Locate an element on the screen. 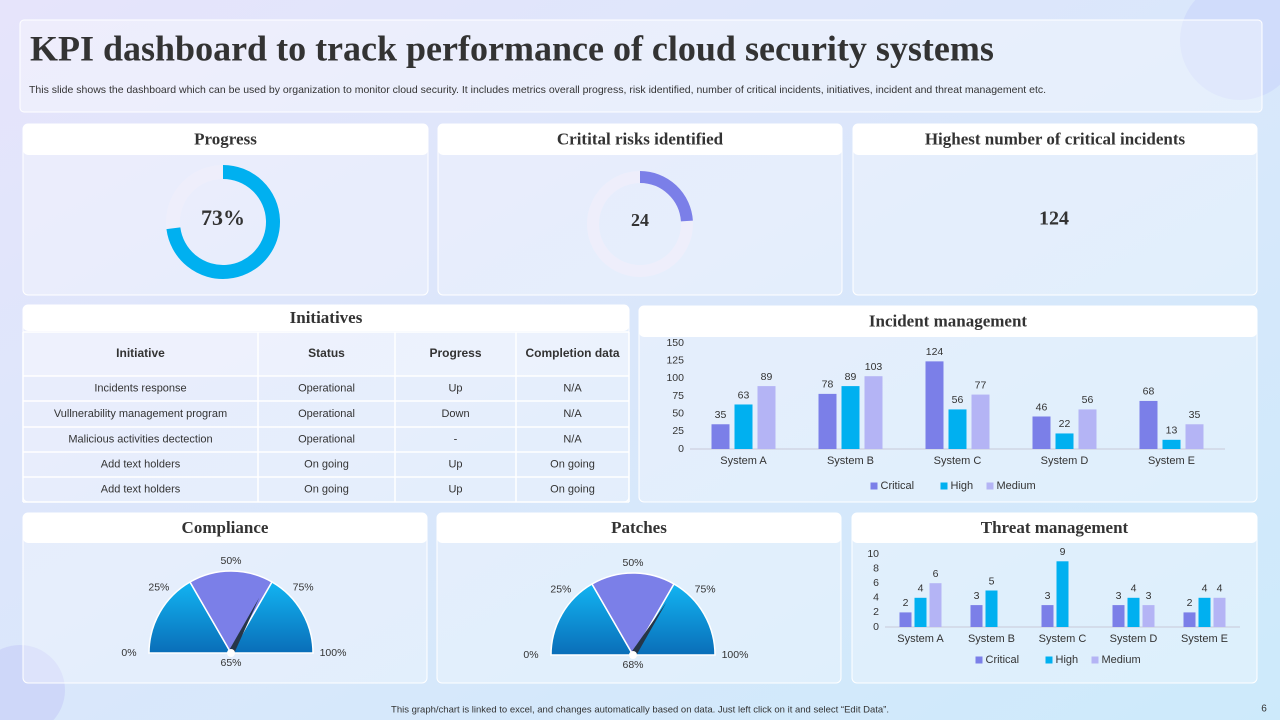 The height and width of the screenshot is (720, 1280). panel-title: Patches is located at coordinates (639, 527).